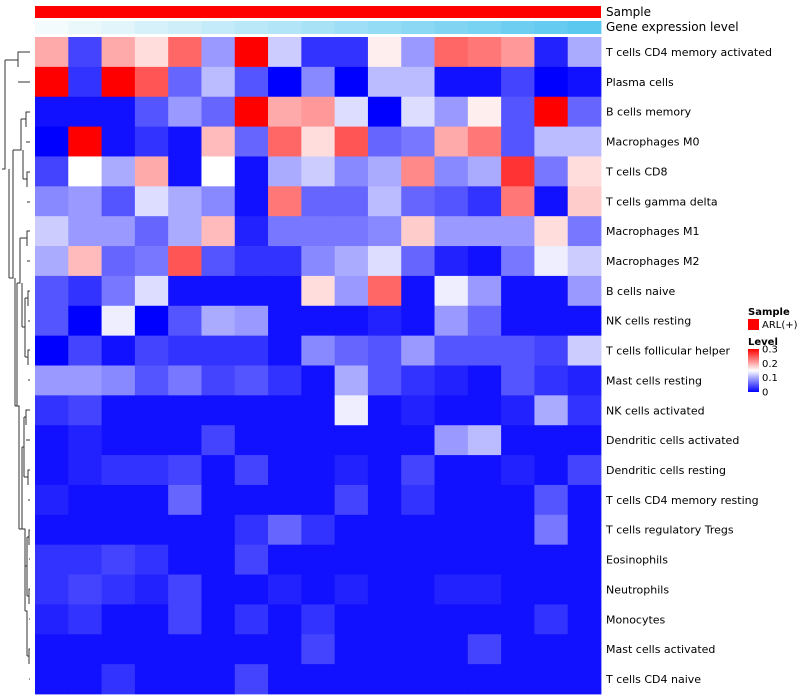 This screenshot has width=800, height=700. Describe the element at coordinates (763, 342) in the screenshot. I see `legend-level-title: Level` at that location.